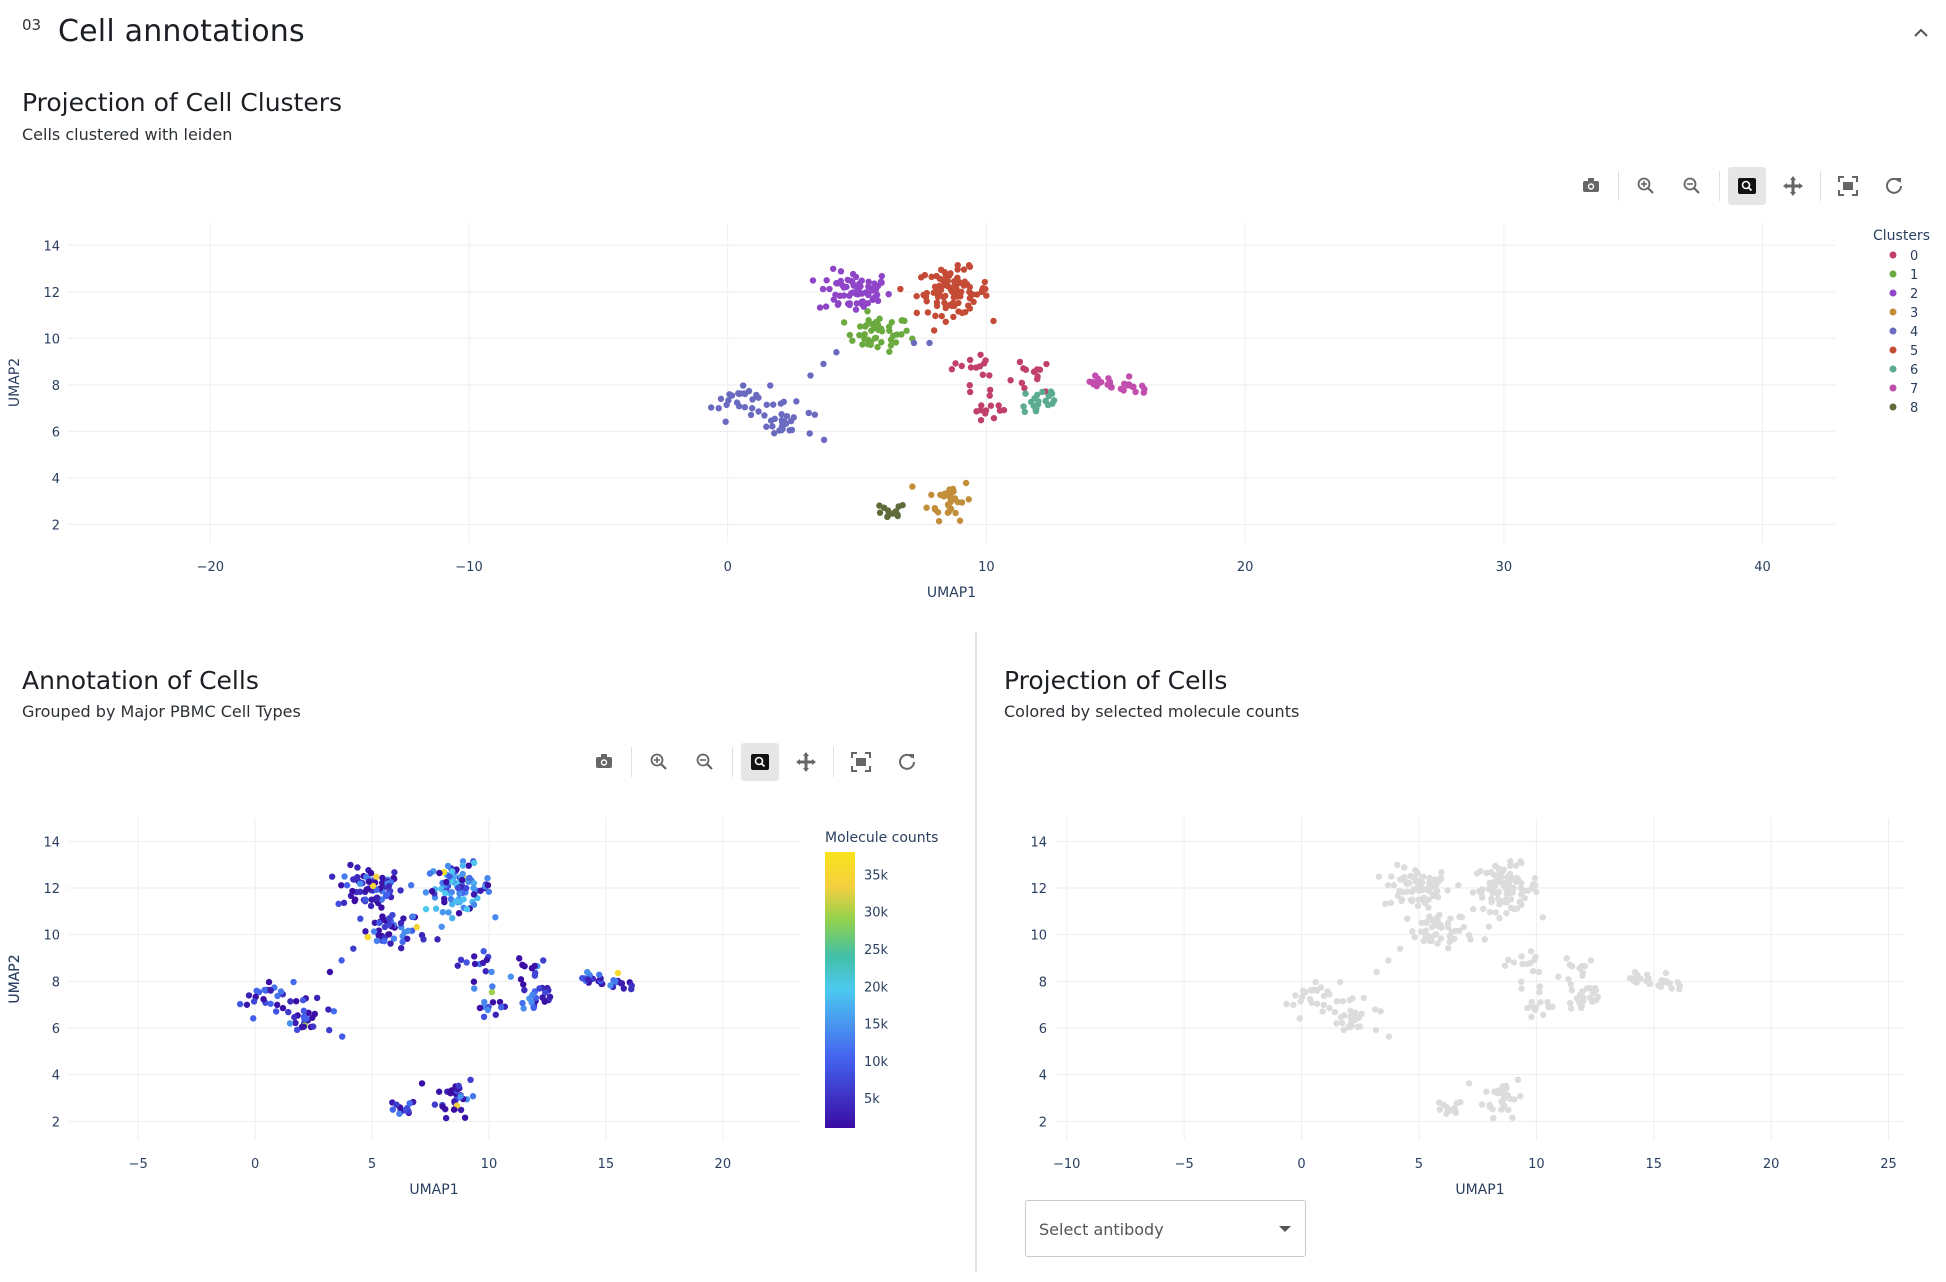 The height and width of the screenshot is (1282, 1946). Describe the element at coordinates (760, 762) in the screenshot. I see `annotation-zoom-box-button` at that location.